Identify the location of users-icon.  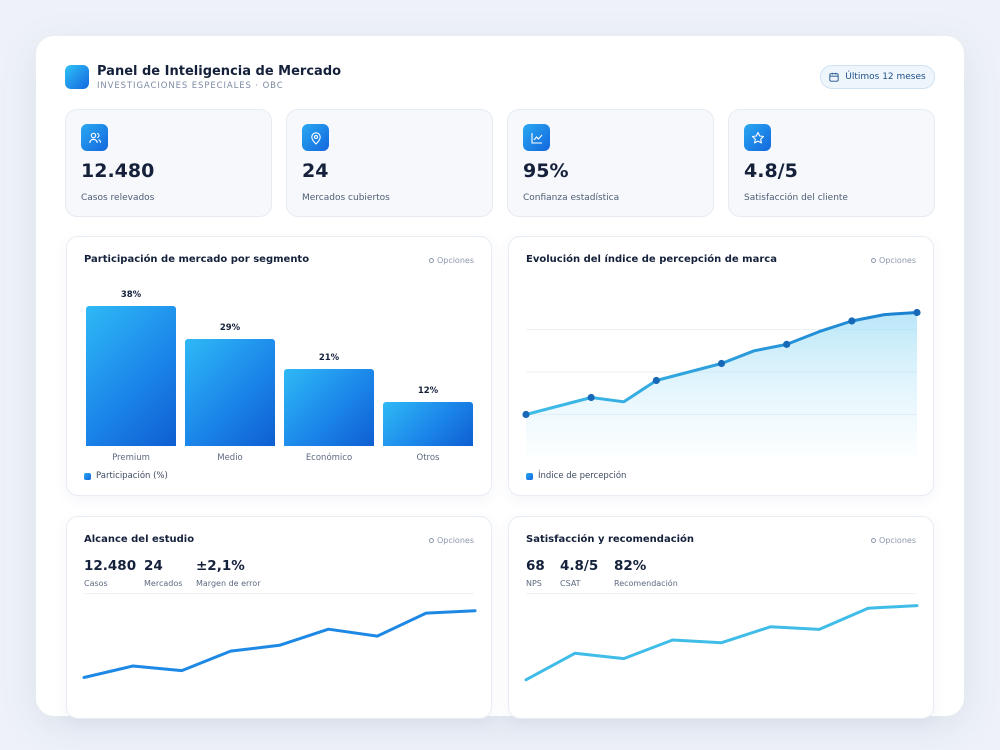
(94, 137).